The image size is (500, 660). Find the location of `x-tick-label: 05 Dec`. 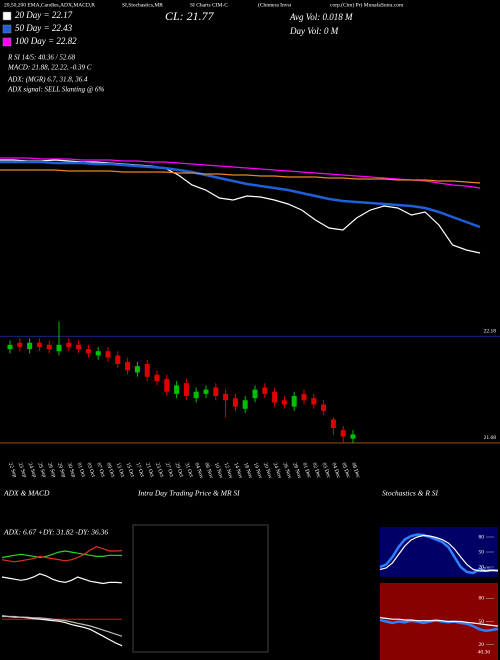

x-tick-label: 05 Dec is located at coordinates (345, 470).